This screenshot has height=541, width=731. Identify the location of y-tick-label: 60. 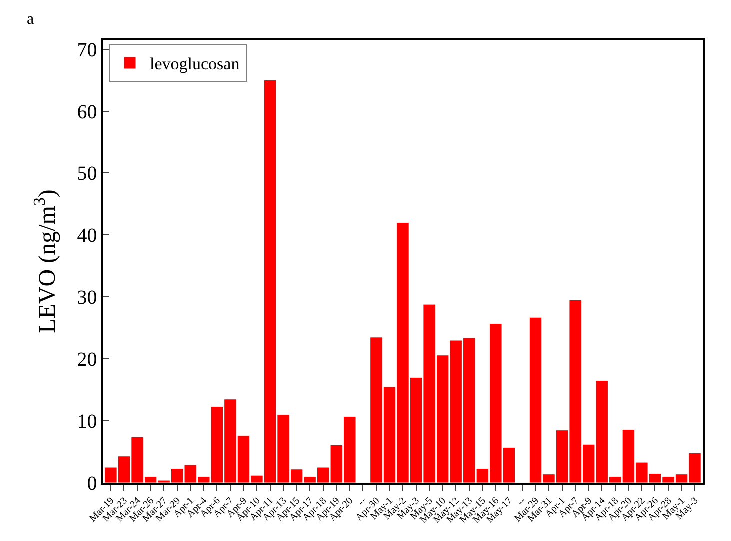
(87, 112).